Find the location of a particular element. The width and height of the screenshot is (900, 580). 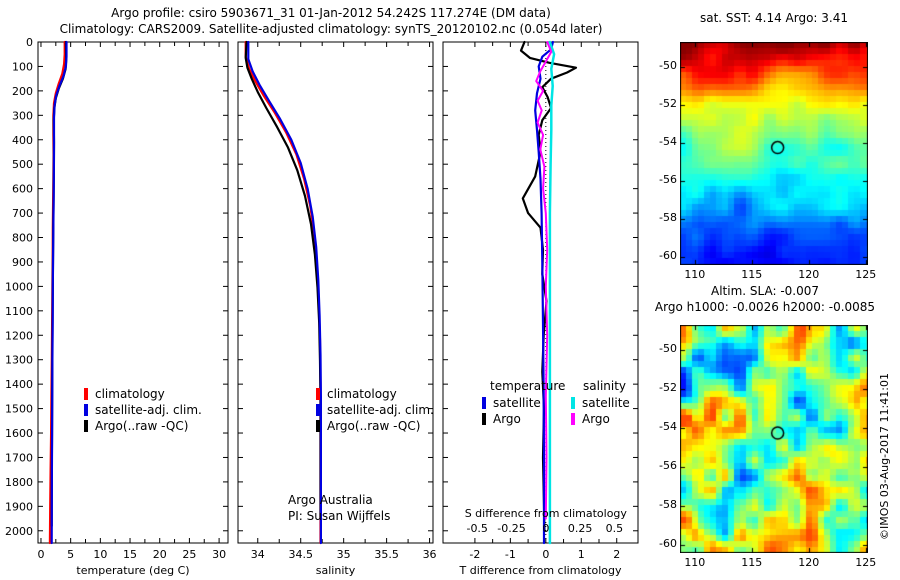

s-tick-label: -0.25 is located at coordinates (511, 528).